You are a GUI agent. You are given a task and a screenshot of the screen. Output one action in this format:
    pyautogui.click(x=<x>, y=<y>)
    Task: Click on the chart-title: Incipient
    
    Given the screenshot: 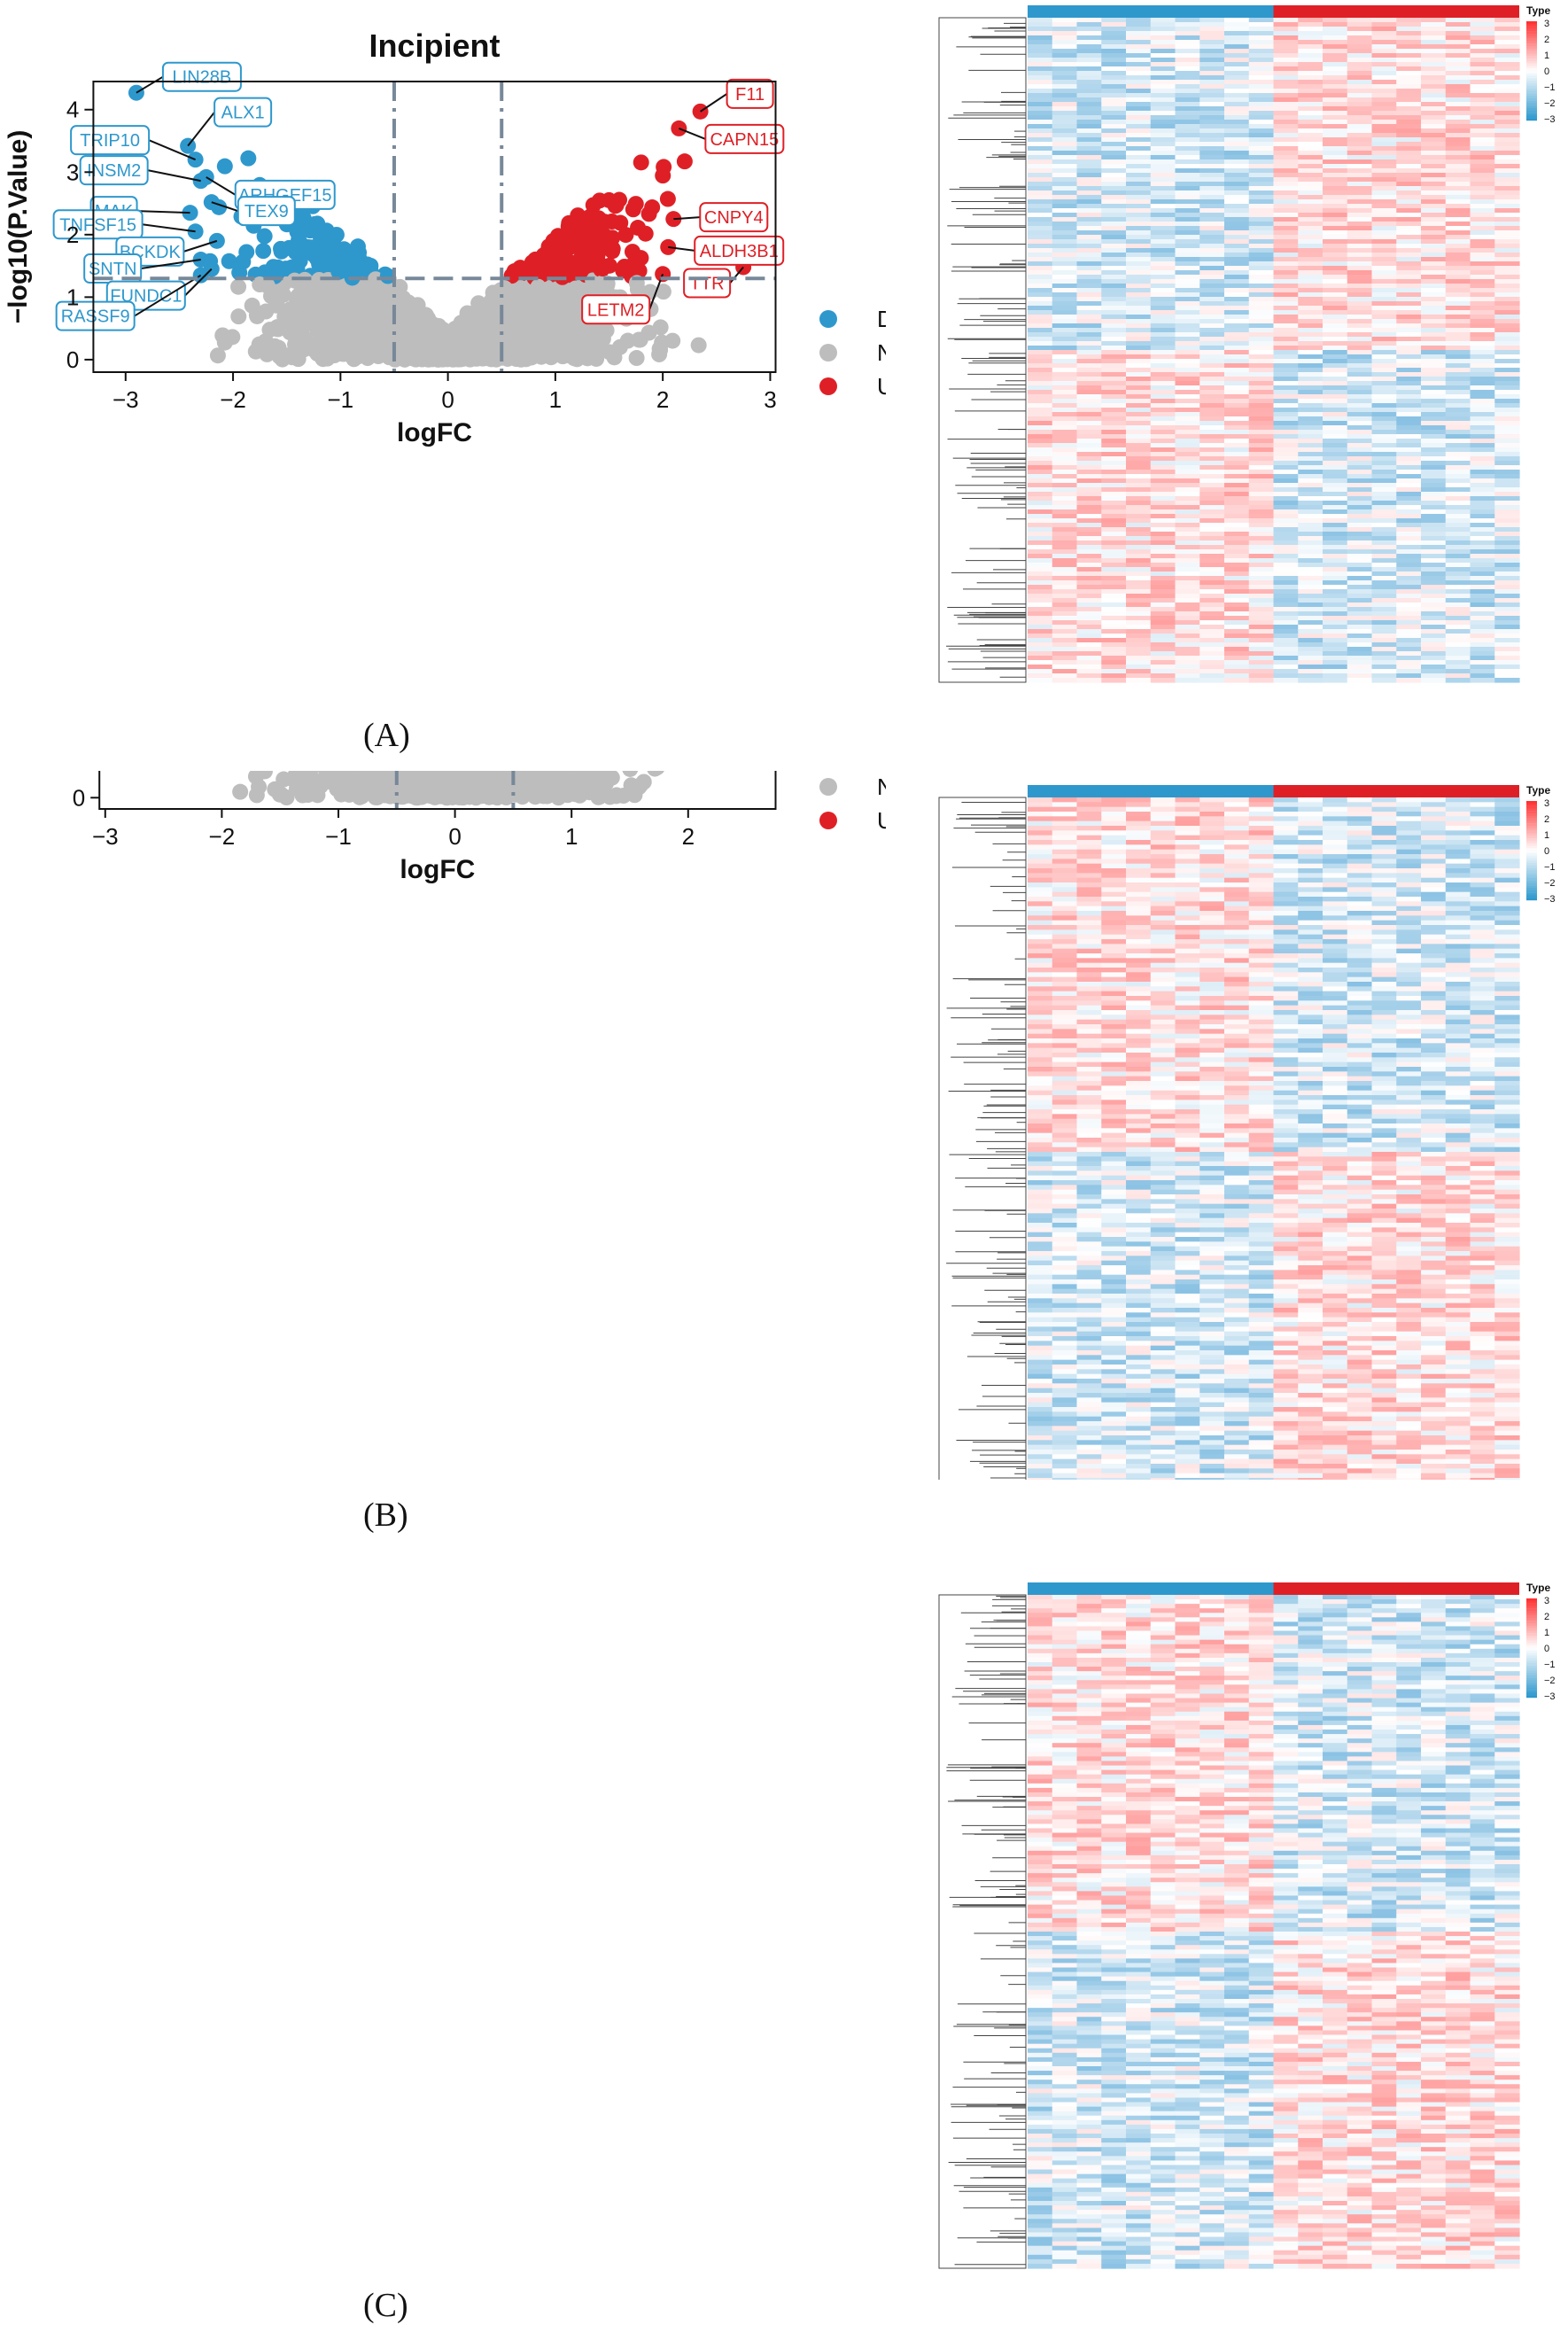 What is the action you would take?
    pyautogui.click(x=434, y=45)
    